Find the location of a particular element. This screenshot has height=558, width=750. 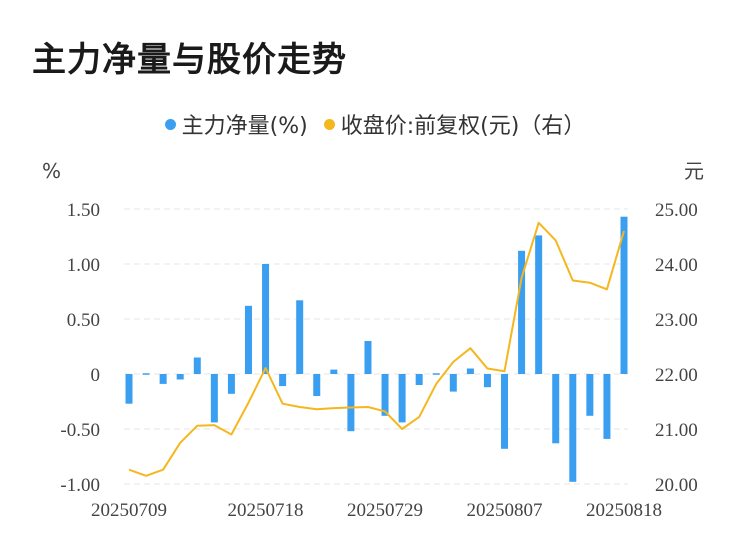

right-tick-label: 25.00 is located at coordinates (676, 210).